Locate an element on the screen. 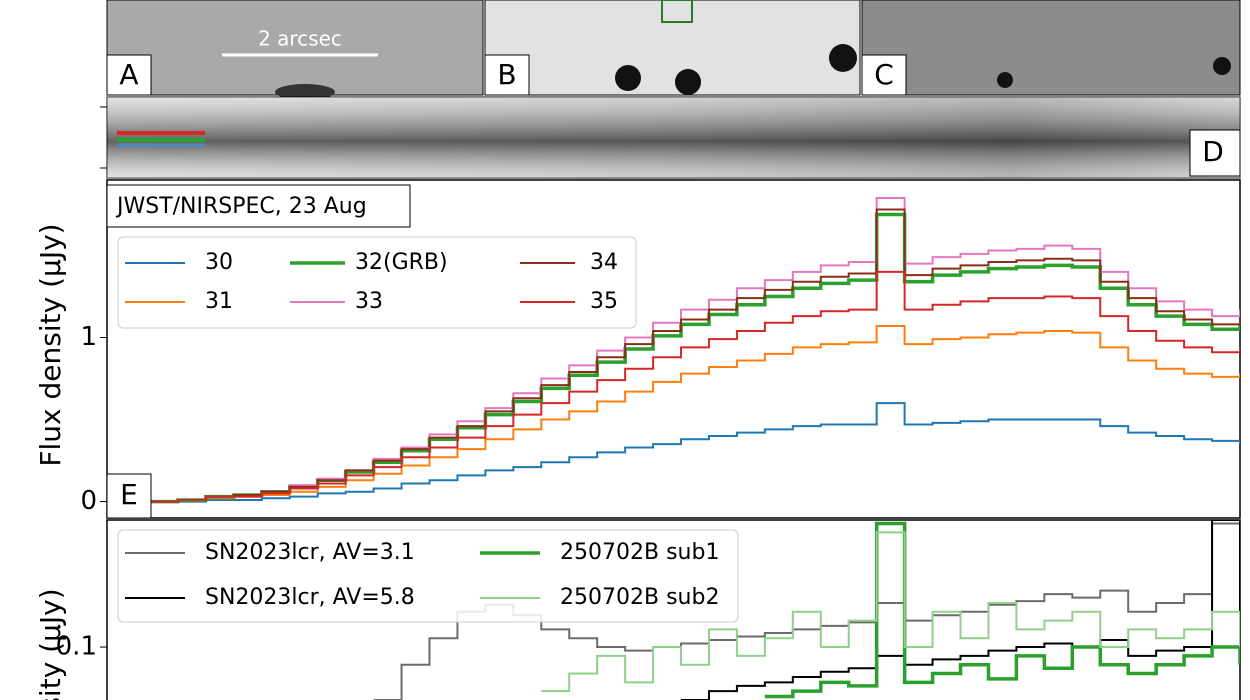 Image resolution: width=1250 pixels, height=700 pixels. panel-label: A is located at coordinates (128, 74).